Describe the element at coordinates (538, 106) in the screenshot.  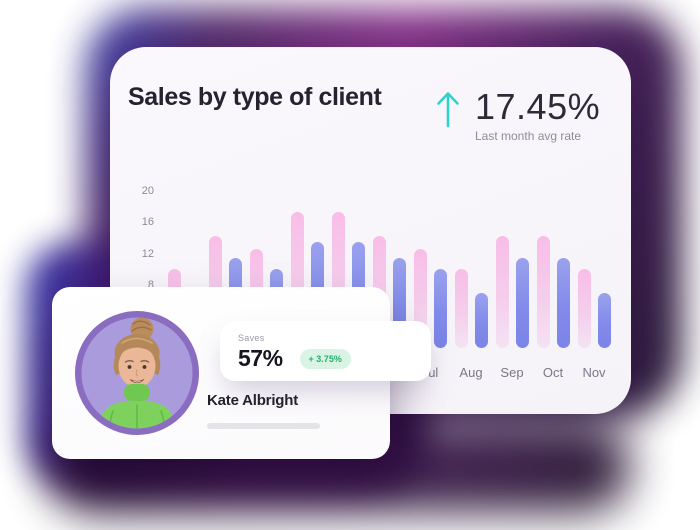
I see `trend-value: 17.45%` at that location.